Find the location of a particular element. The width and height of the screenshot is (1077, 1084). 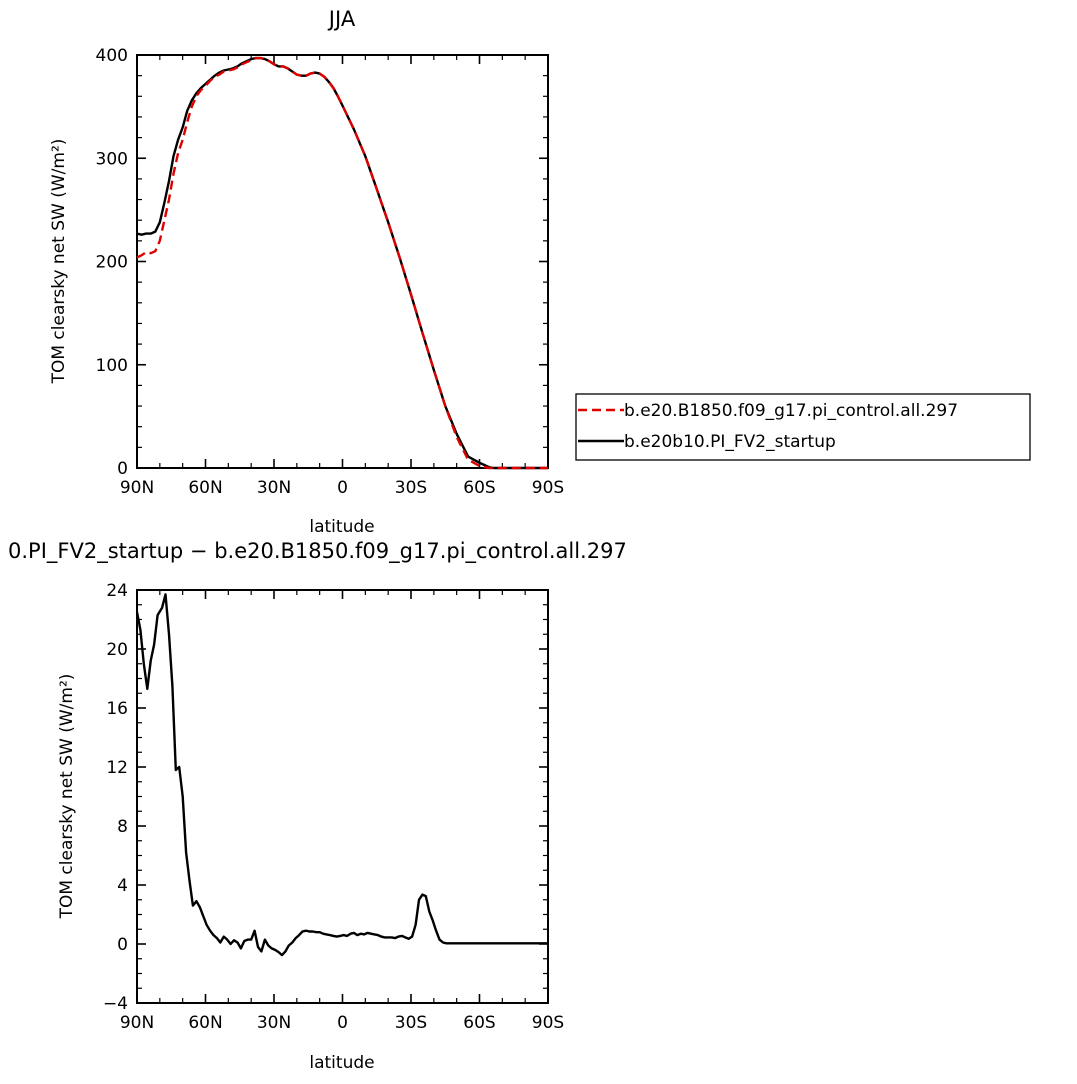

bottom-y-tick-label: 0 is located at coordinates (122, 945).